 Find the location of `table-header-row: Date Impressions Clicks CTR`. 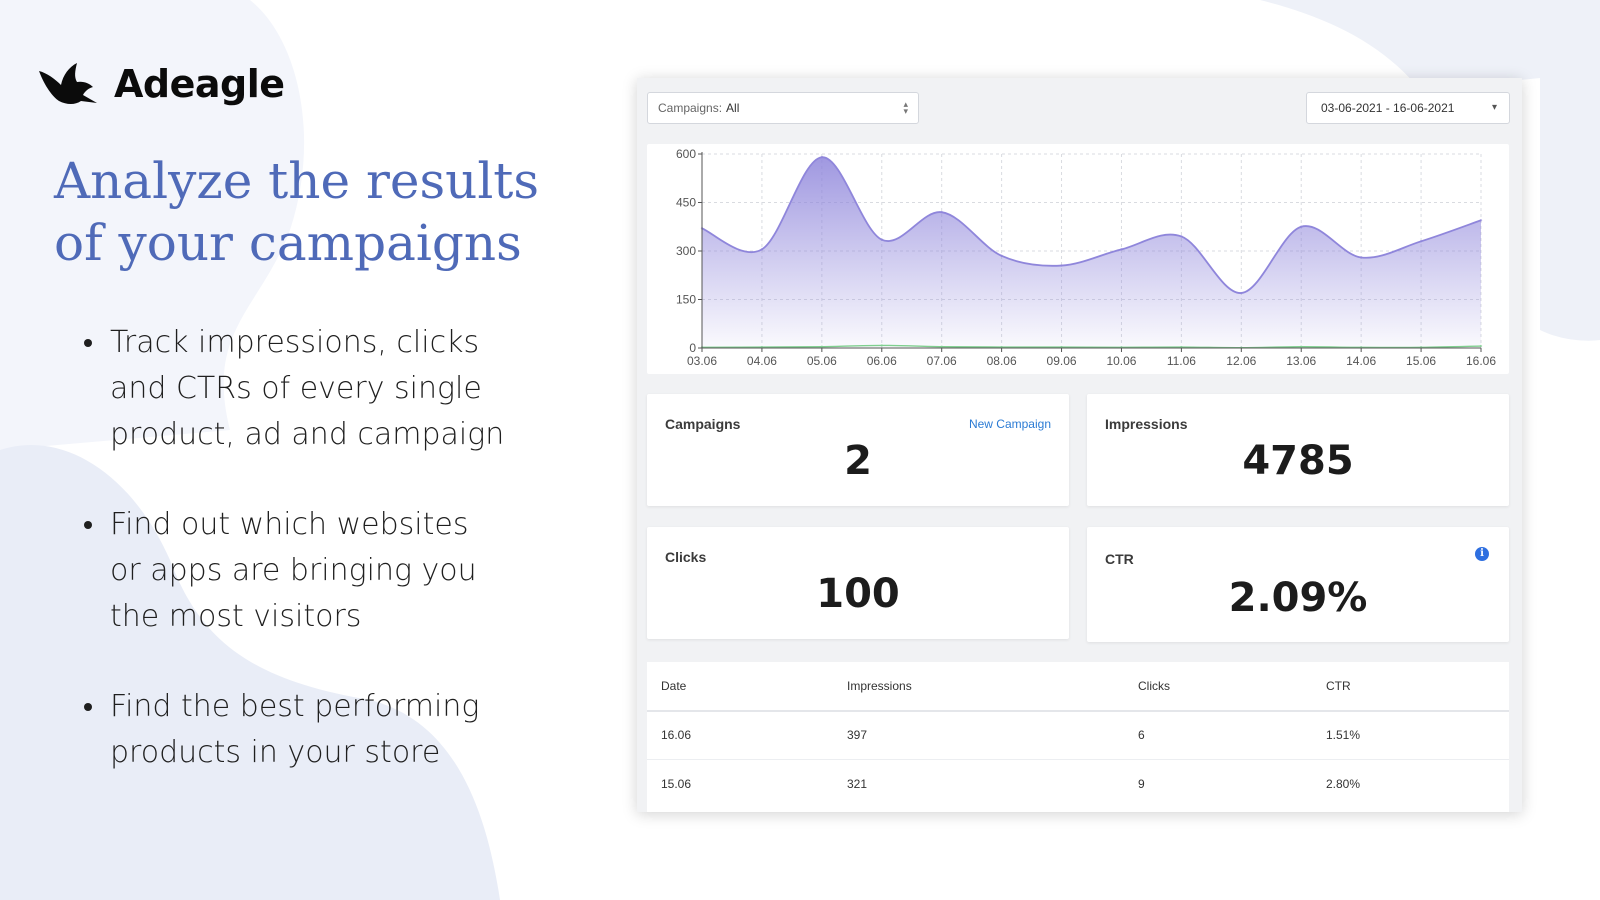

table-header-row: Date Impressions Clicks CTR is located at coordinates (1078, 687).